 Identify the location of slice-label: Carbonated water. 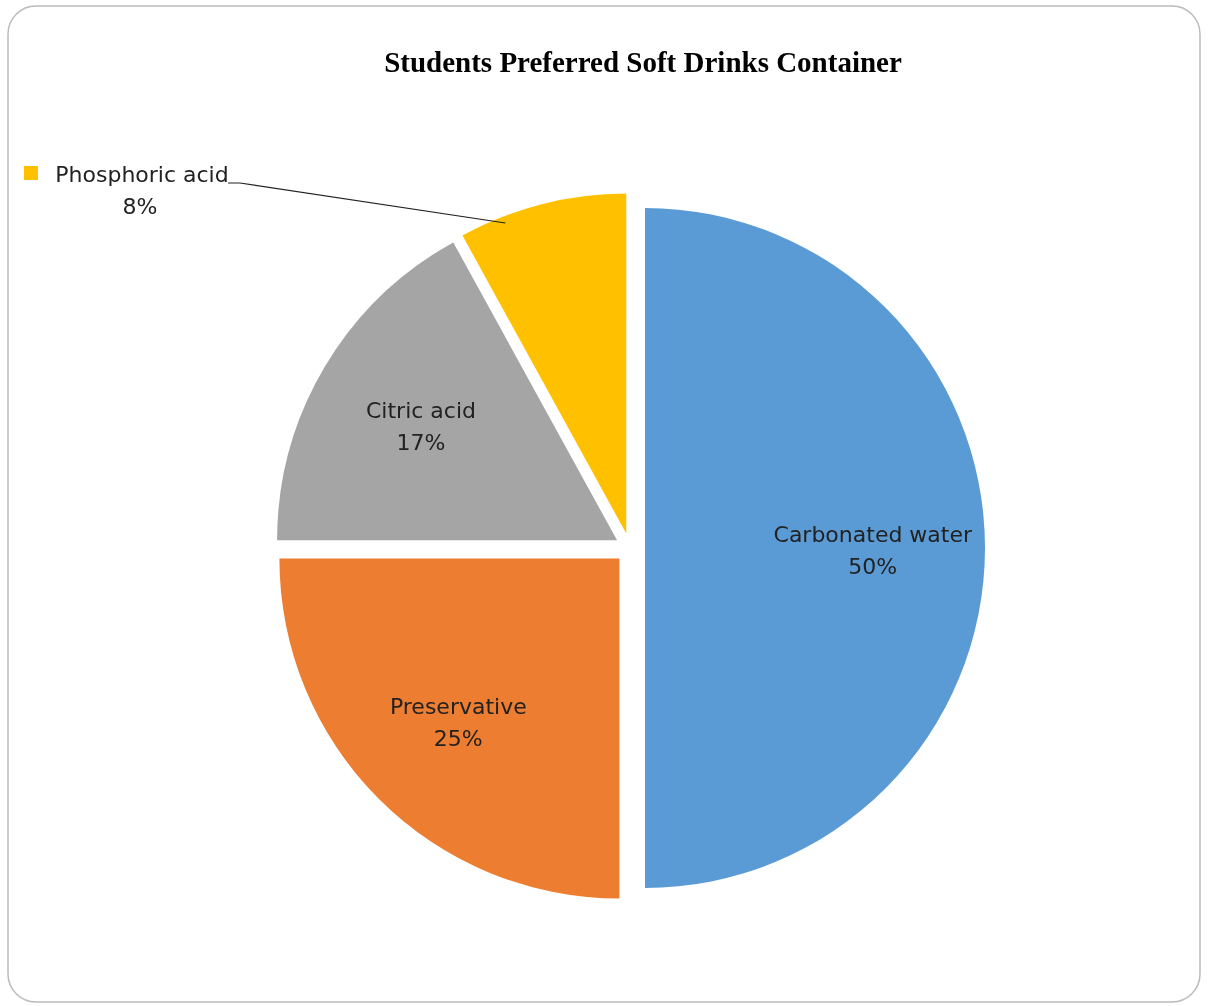
(873, 534).